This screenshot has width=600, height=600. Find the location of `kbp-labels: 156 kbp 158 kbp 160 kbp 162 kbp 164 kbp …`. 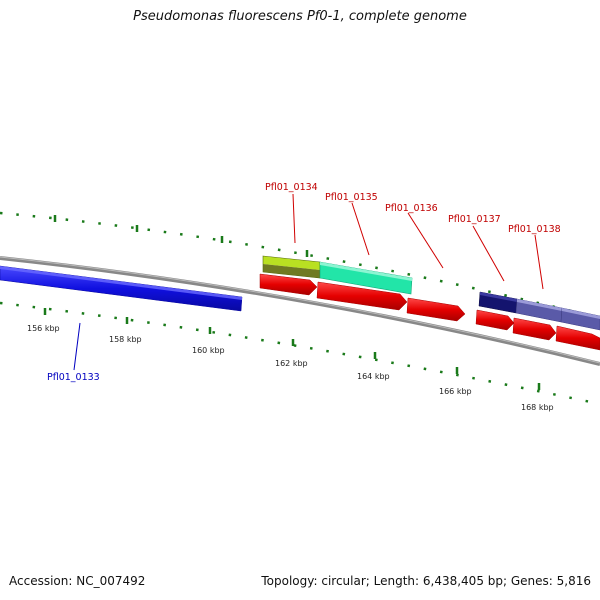

kbp-labels: 156 kbp 158 kbp 160 kbp 162 kbp 164 kbp … is located at coordinates (290, 368).